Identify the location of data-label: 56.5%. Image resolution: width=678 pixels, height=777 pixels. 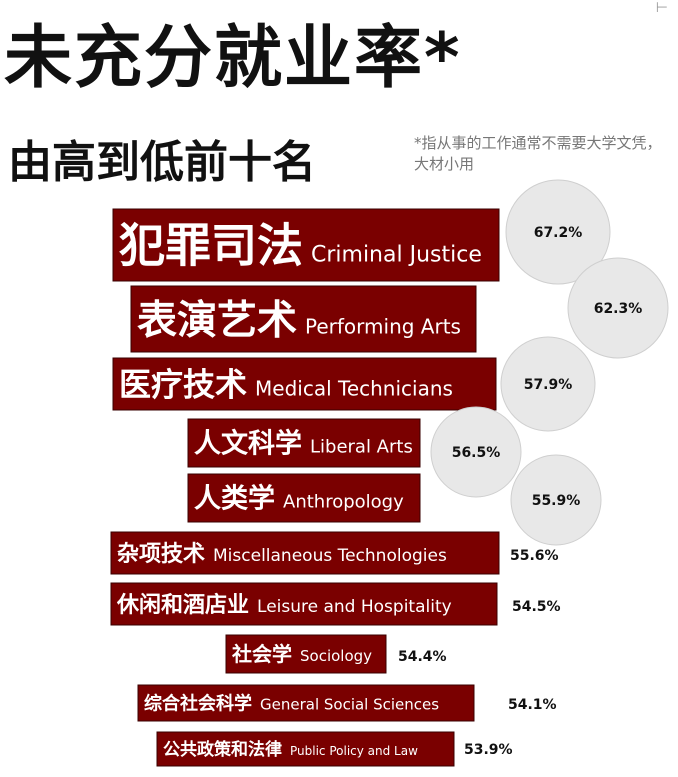
(476, 453).